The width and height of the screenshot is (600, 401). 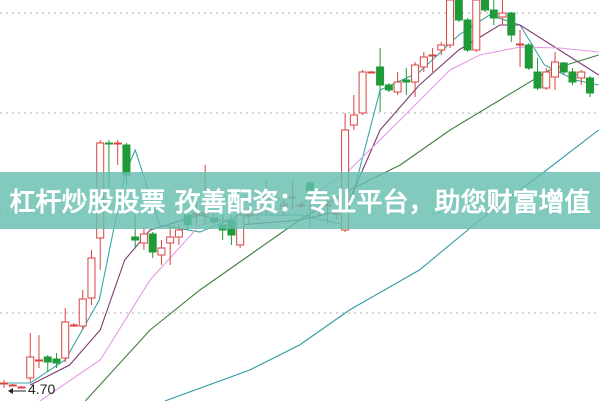 I want to click on promo-banner: 杠杆炒股股票 孜善配资：专业平台，助您财富增值, so click(x=300, y=200).